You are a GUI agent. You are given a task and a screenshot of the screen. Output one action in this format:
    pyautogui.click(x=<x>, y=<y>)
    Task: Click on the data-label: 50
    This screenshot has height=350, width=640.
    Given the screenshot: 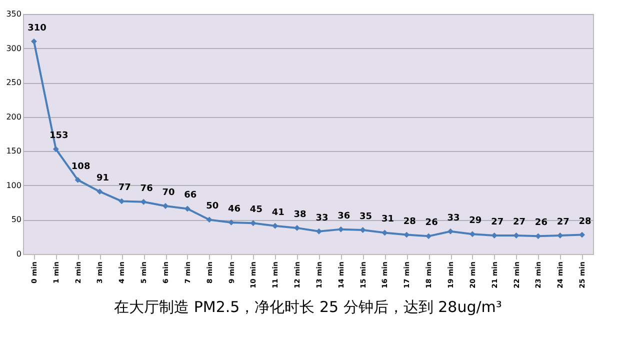 What is the action you would take?
    pyautogui.click(x=212, y=207)
    